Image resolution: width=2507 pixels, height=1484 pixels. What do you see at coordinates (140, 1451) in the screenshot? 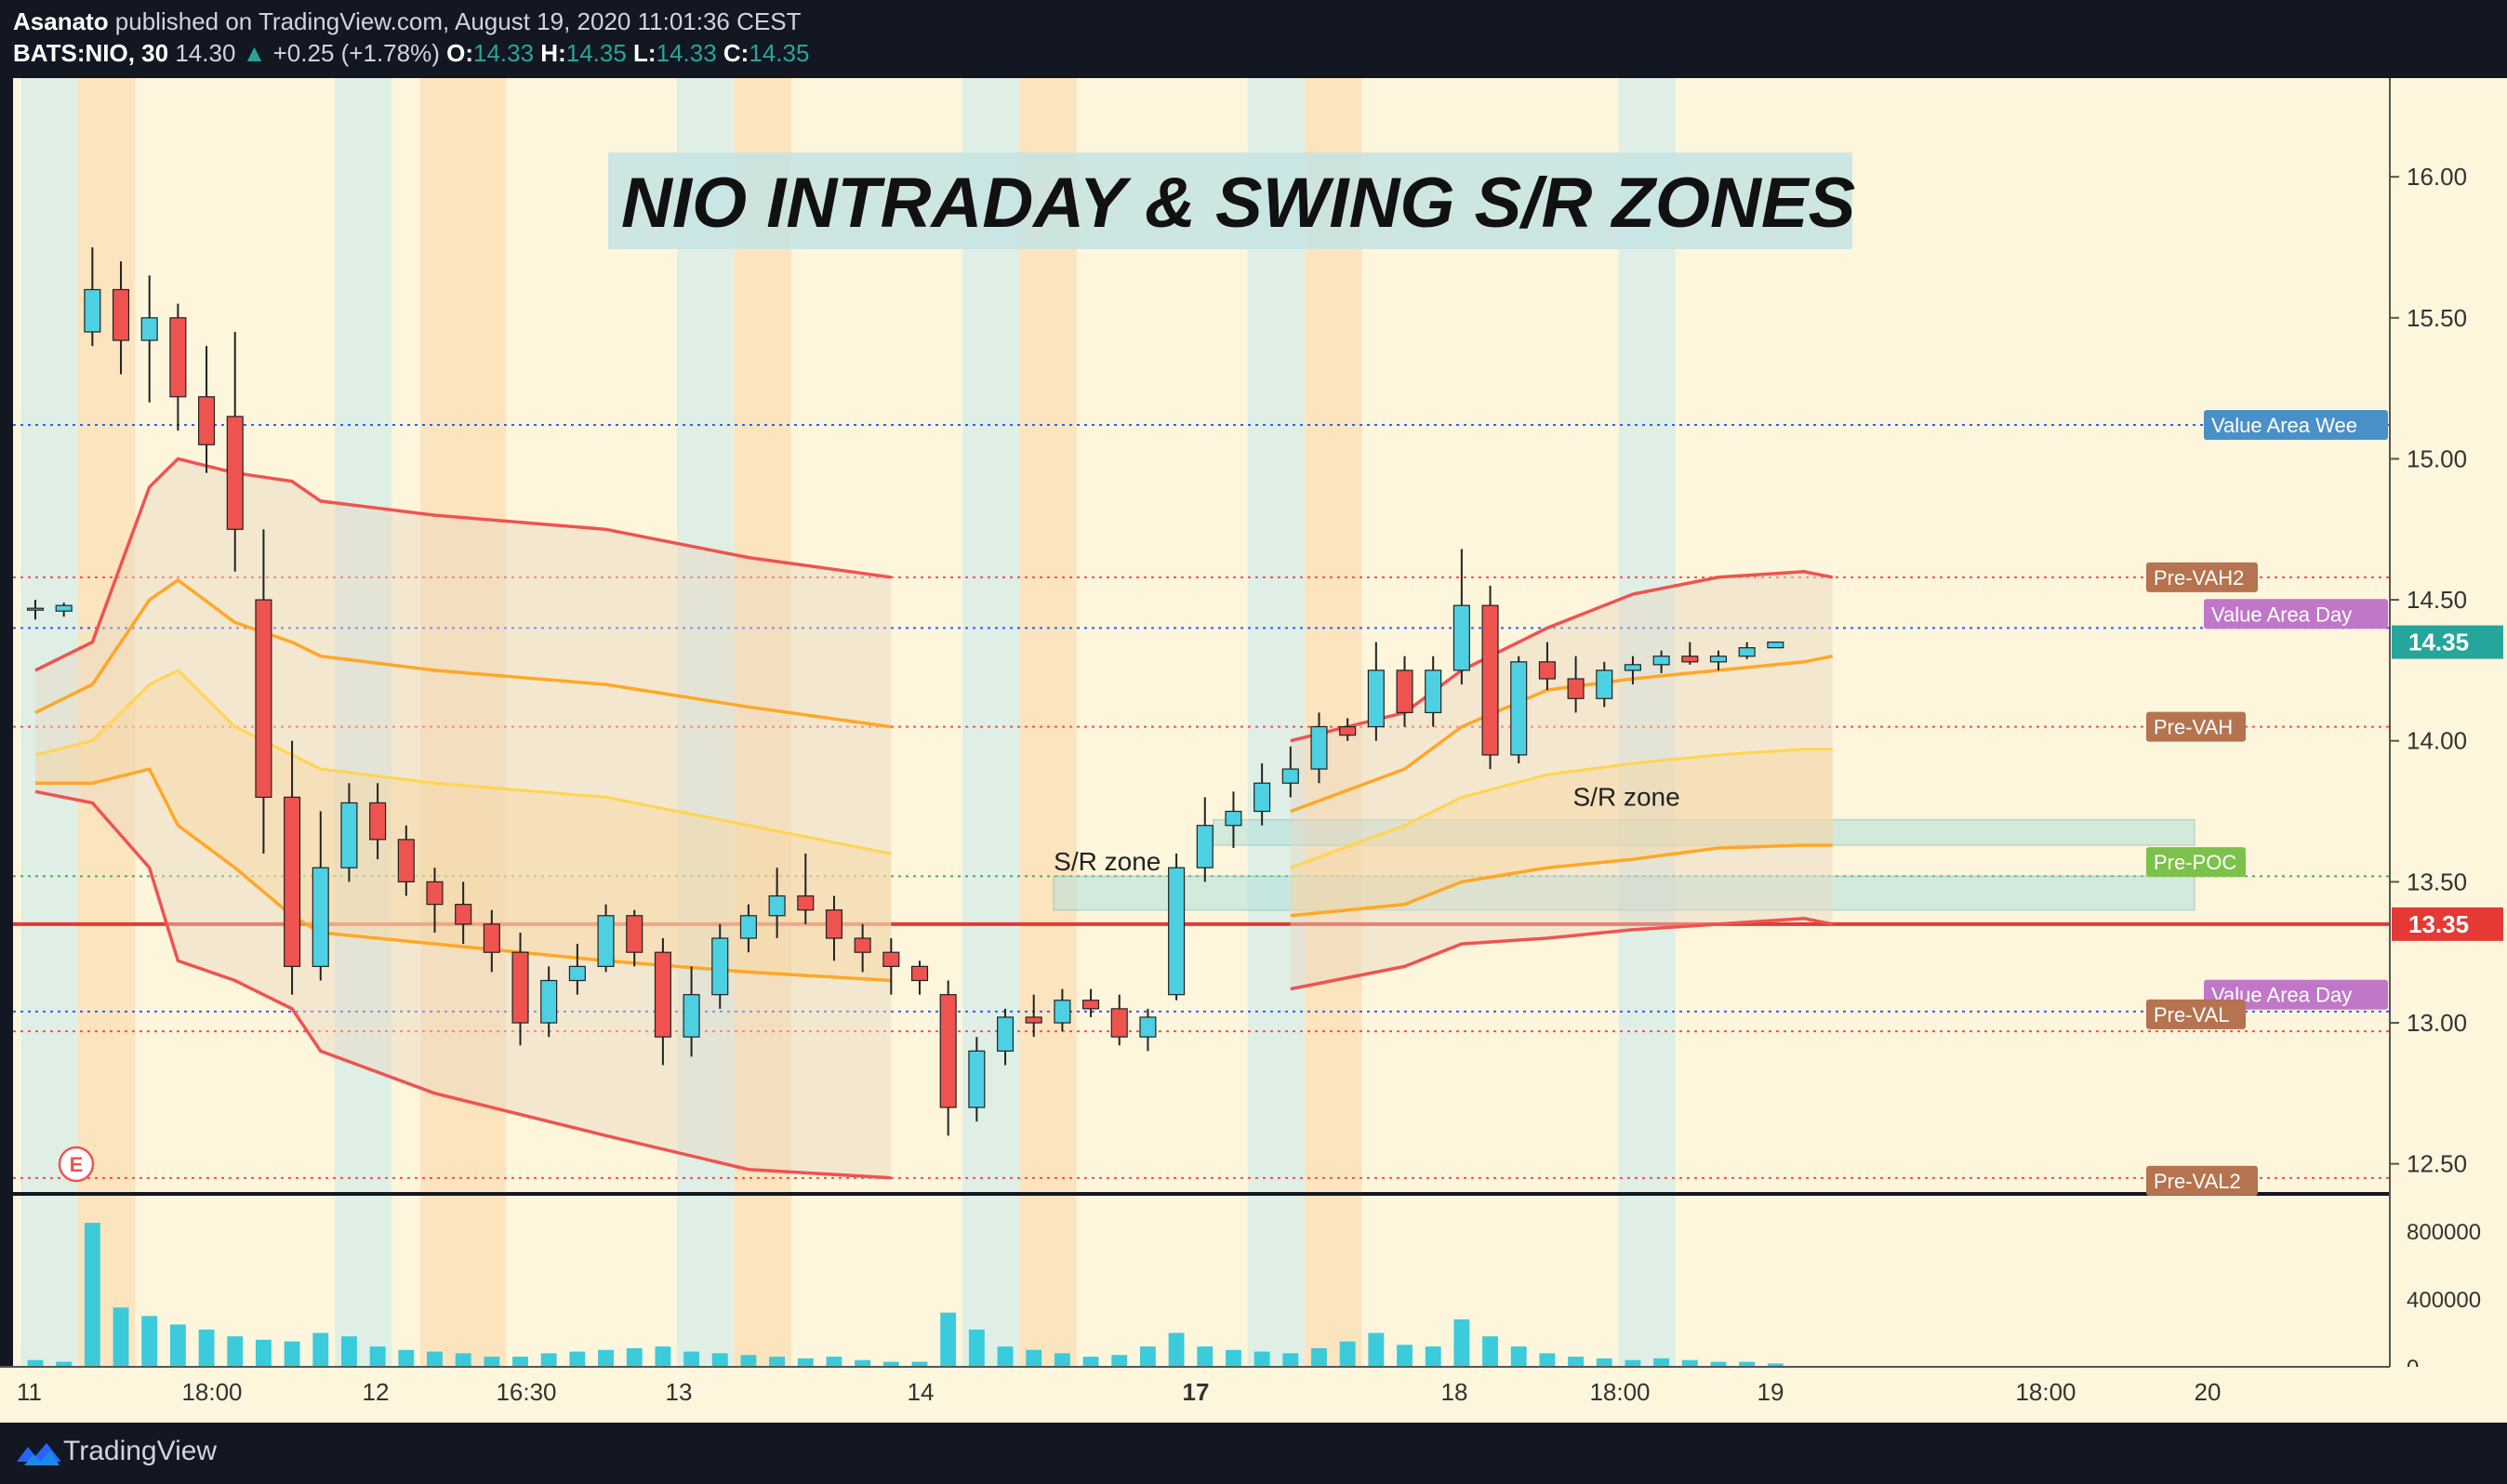
I see `tradingview-brand-text: TradingView` at bounding box center [140, 1451].